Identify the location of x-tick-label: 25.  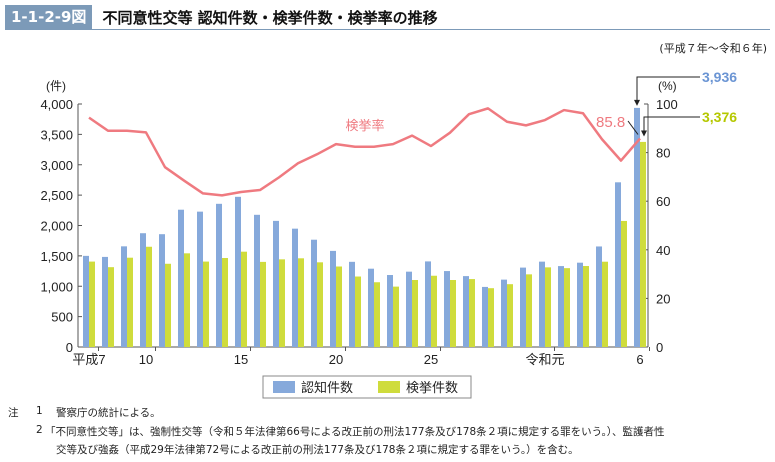
(431, 359).